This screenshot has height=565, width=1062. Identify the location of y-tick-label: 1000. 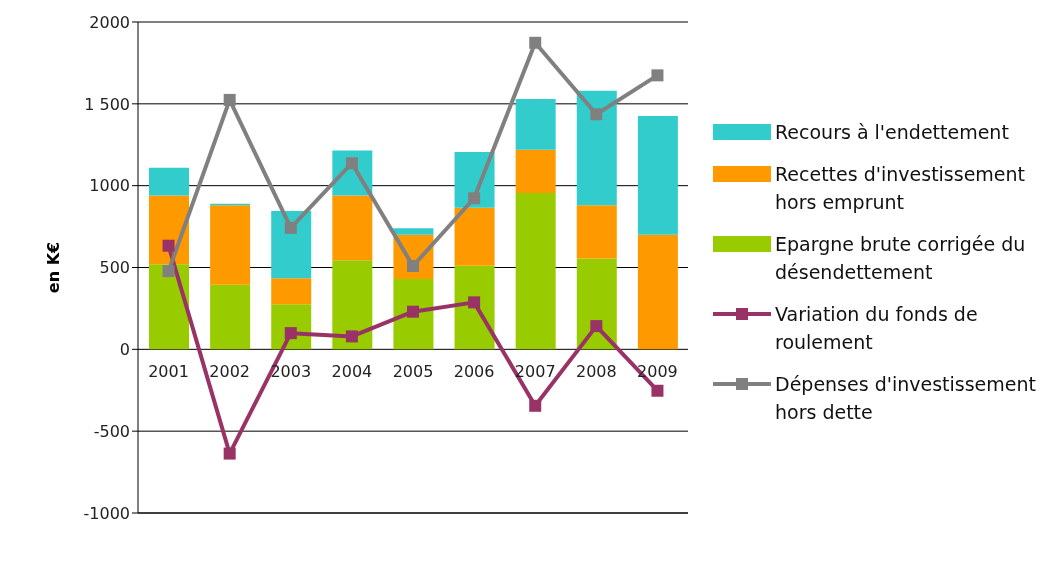
(109, 186).